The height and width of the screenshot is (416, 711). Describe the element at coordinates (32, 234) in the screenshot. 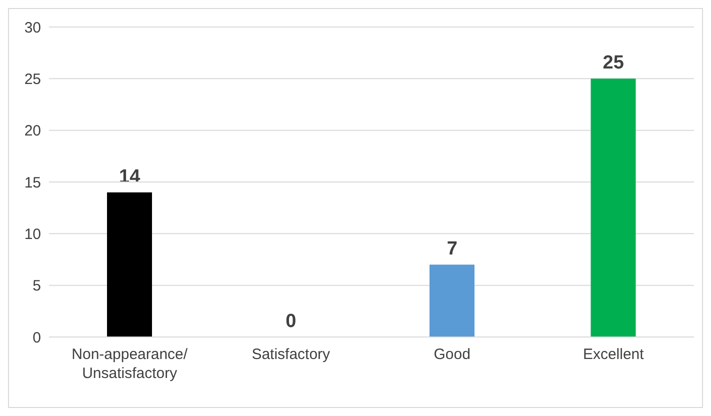

I see `y-tick-label: 10` at that location.